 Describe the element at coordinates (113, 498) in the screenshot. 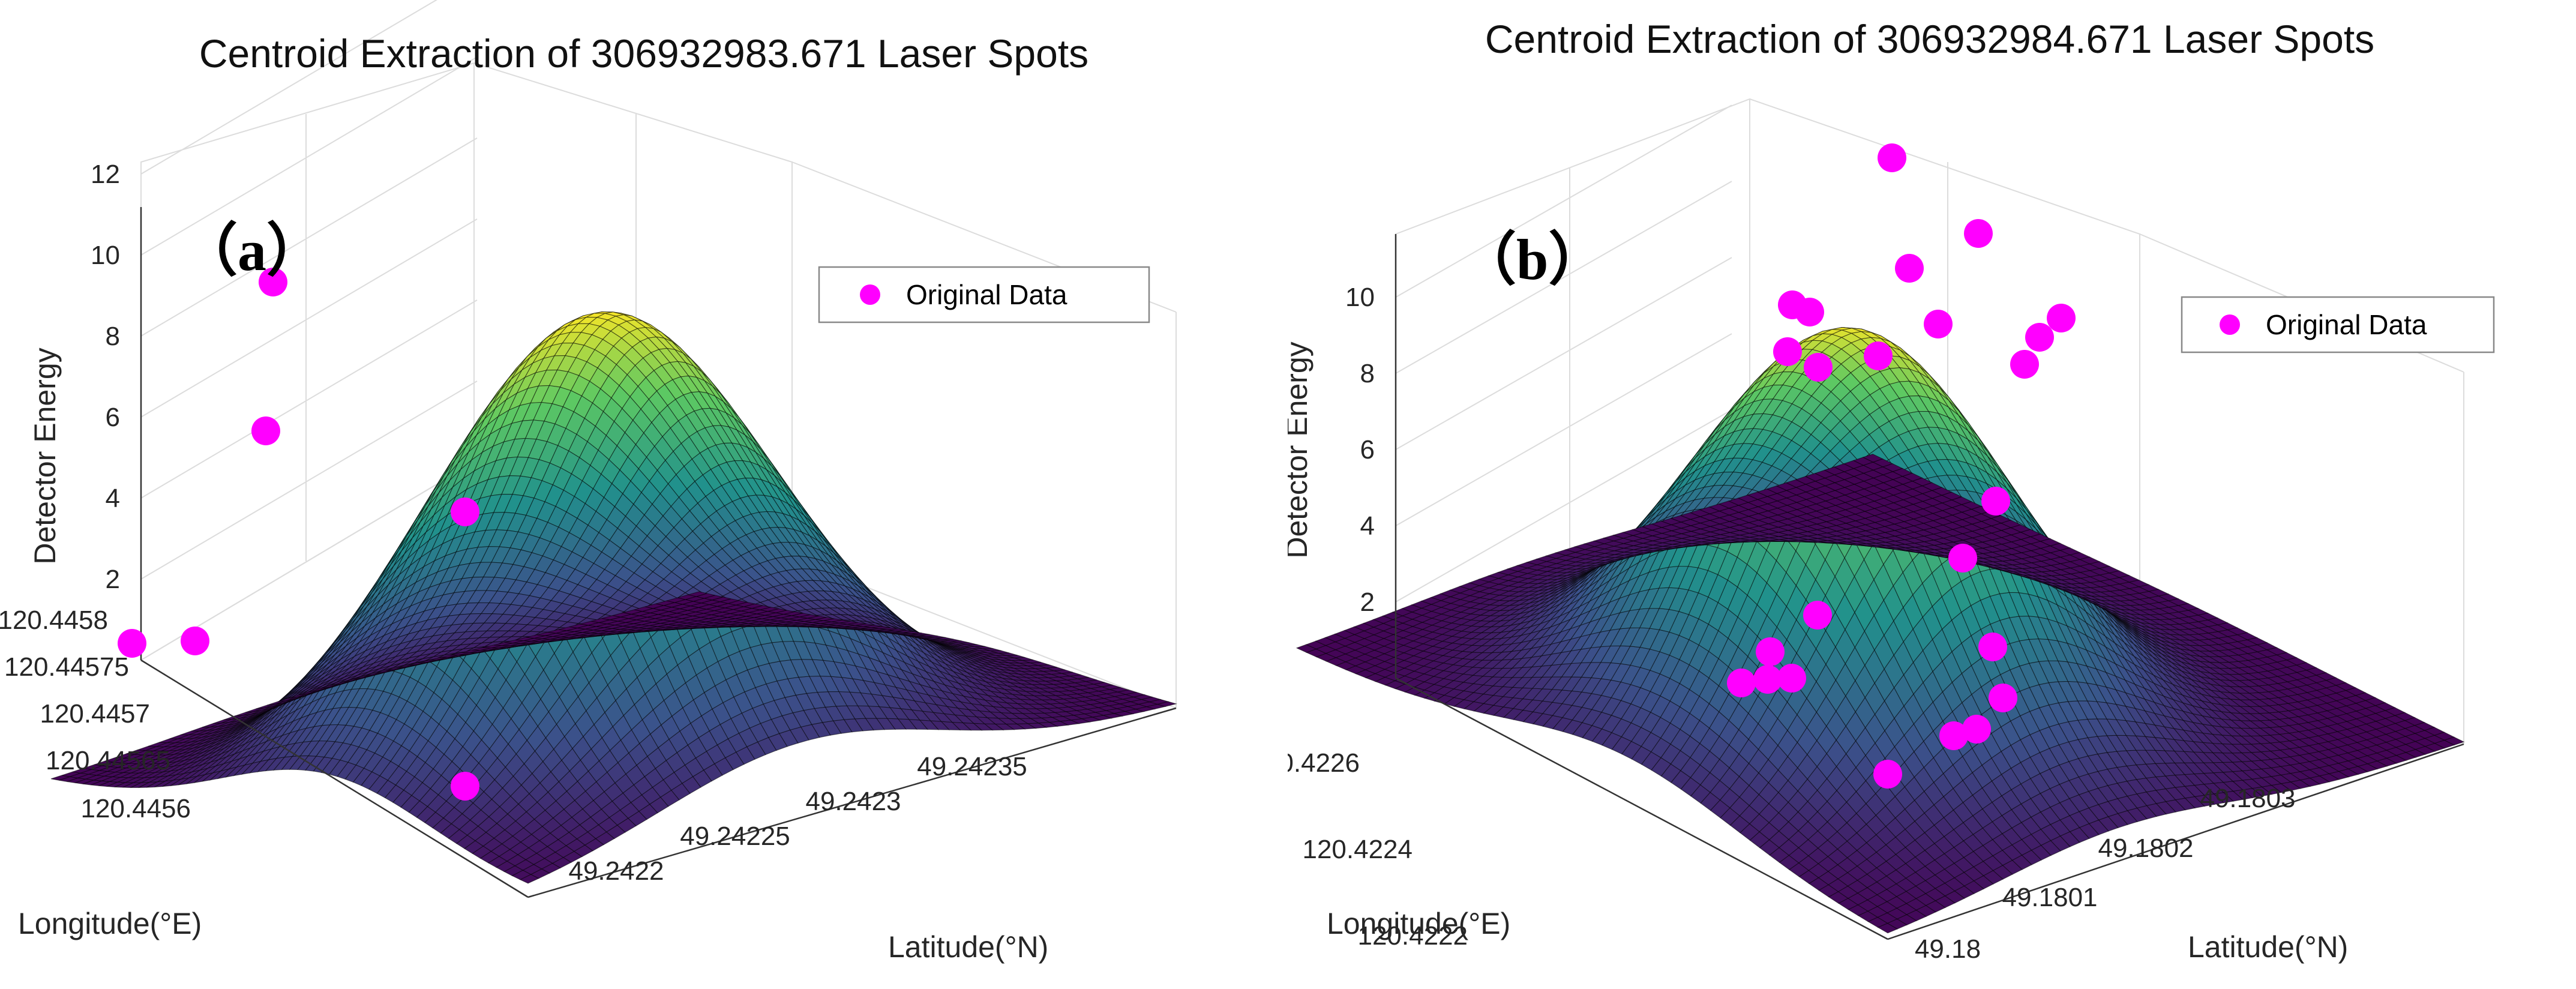

I see `chart-a-ztick-label: 4` at that location.